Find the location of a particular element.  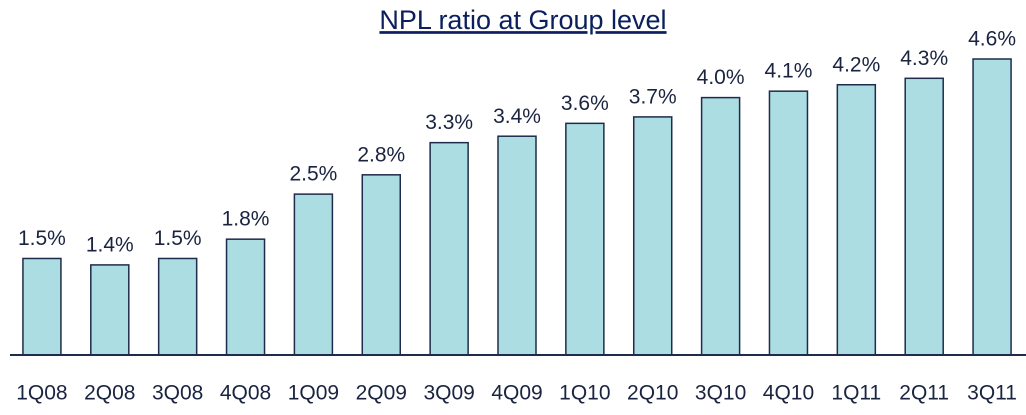

x-tick-label: 4Q08 is located at coordinates (245, 393).